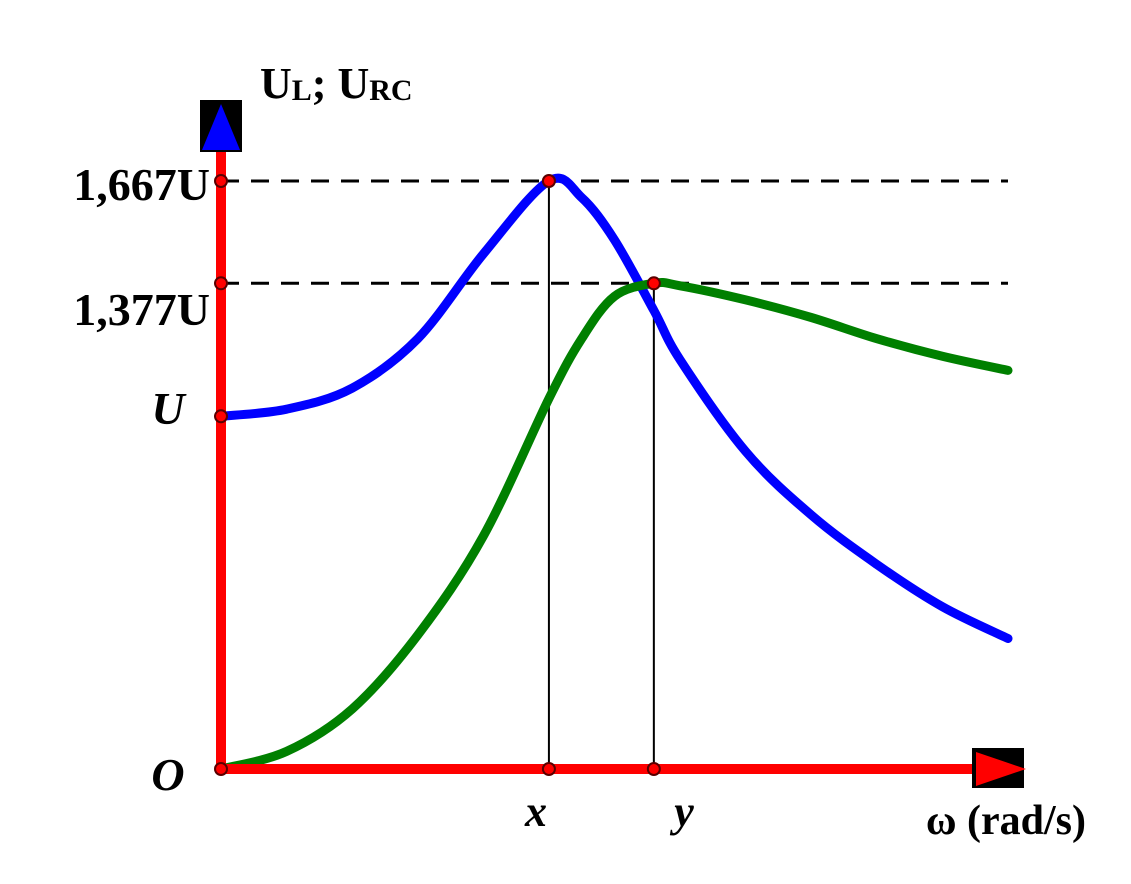 The height and width of the screenshot is (884, 1131). Describe the element at coordinates (1001, 769) in the screenshot. I see `x-axis-arrow-head` at that location.